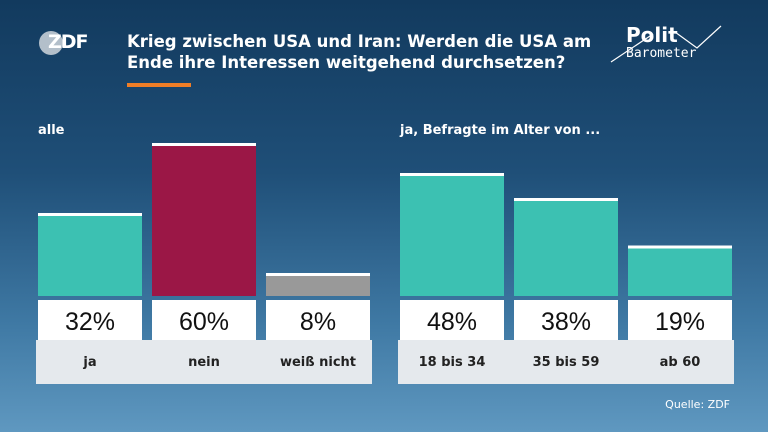 This screenshot has height=432, width=768. I want to click on category-label: nein, so click(204, 362).